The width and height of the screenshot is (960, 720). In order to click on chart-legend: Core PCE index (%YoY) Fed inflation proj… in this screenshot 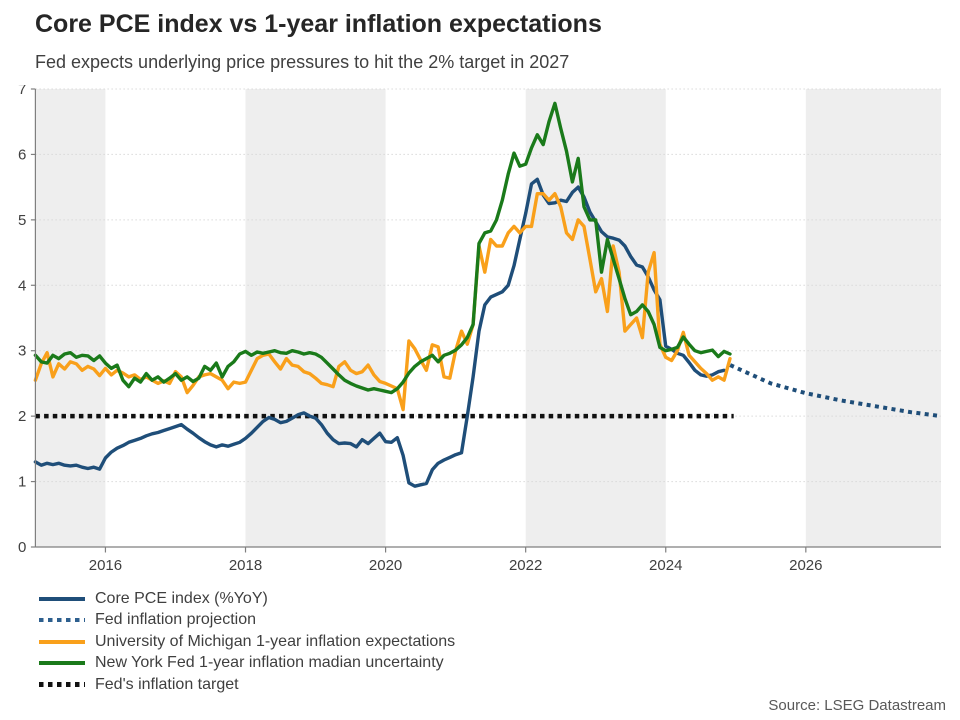, I will do `click(247, 642)`.